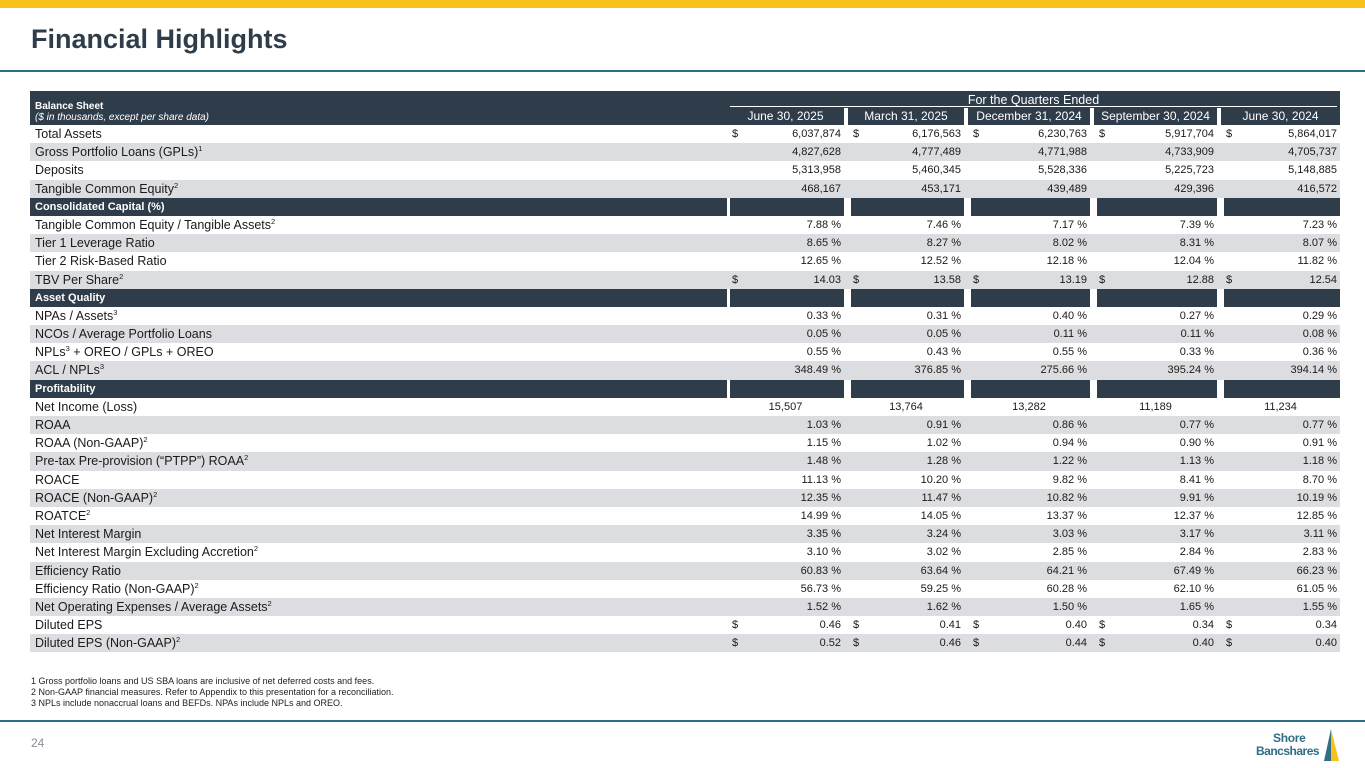 Image resolution: width=1365 pixels, height=768 pixels. I want to click on cell-value: 3.10 %, so click(823, 552).